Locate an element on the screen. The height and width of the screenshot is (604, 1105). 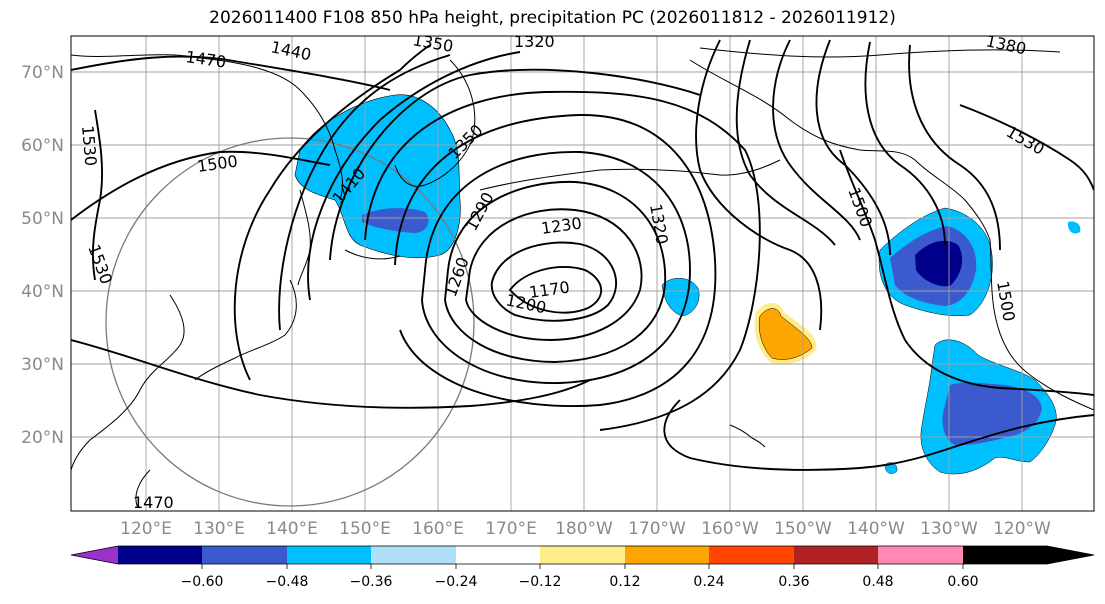
coast-korea-china is located at coordinates (128, 382).